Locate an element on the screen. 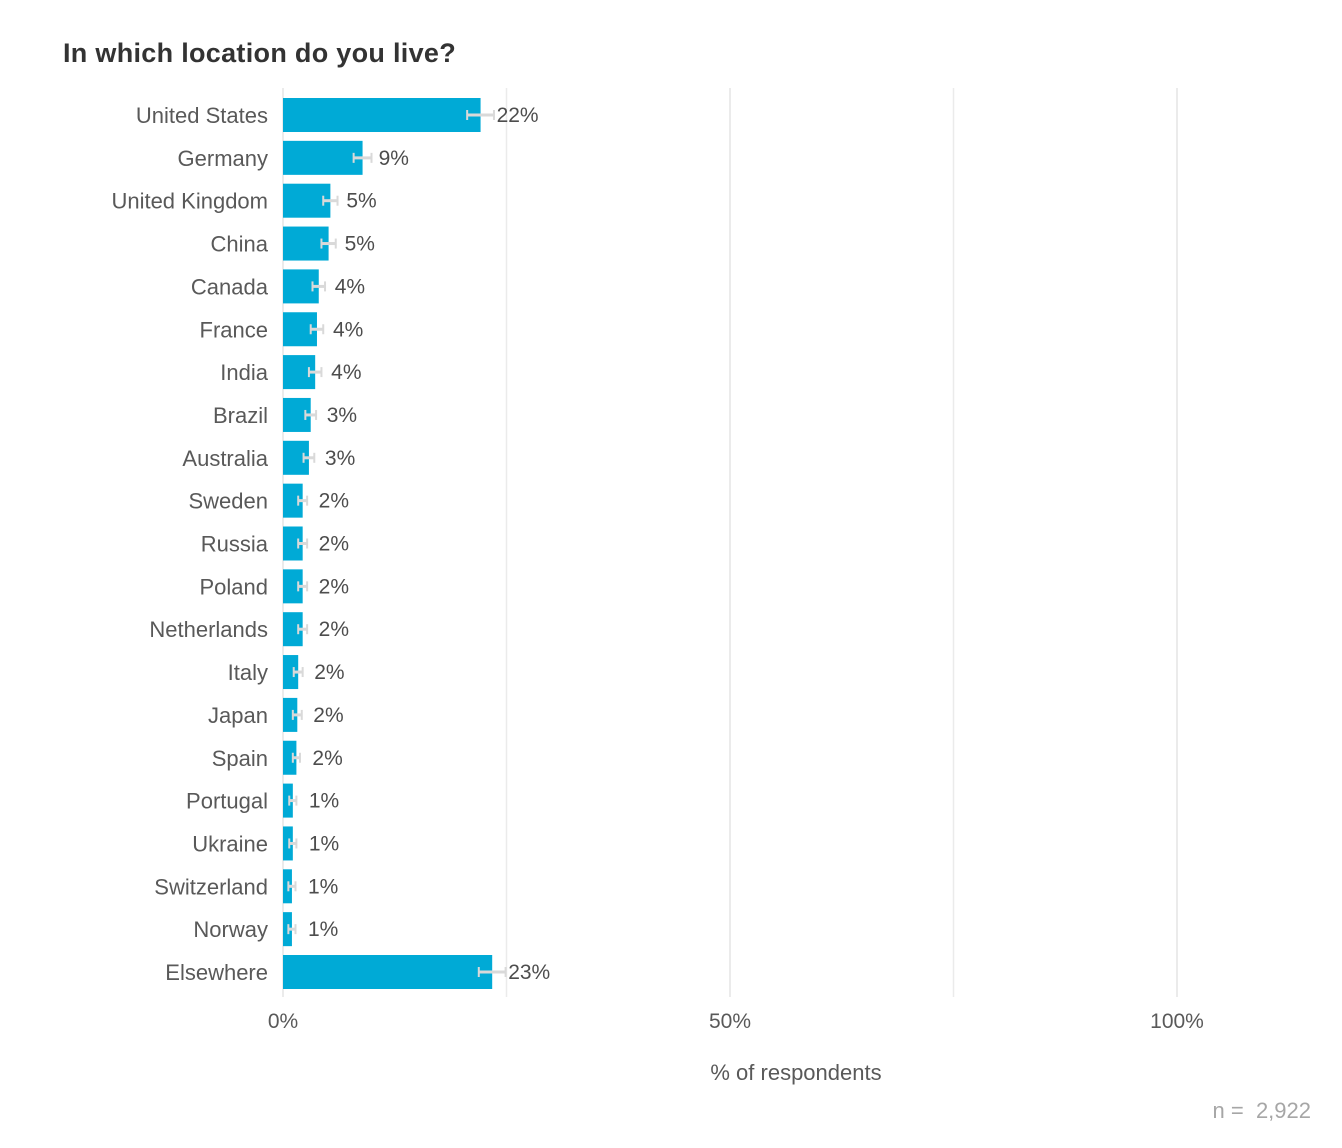  category-label: Canada is located at coordinates (230, 286).